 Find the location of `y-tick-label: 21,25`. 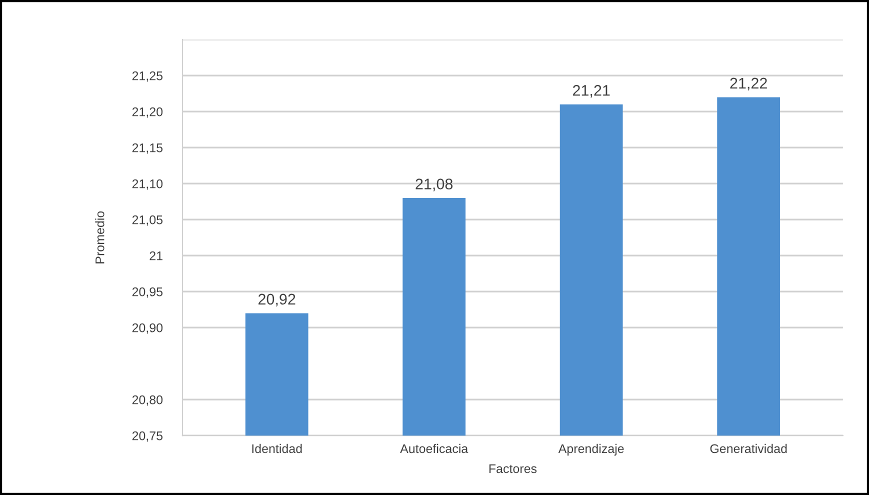

y-tick-label: 21,25 is located at coordinates (147, 76).